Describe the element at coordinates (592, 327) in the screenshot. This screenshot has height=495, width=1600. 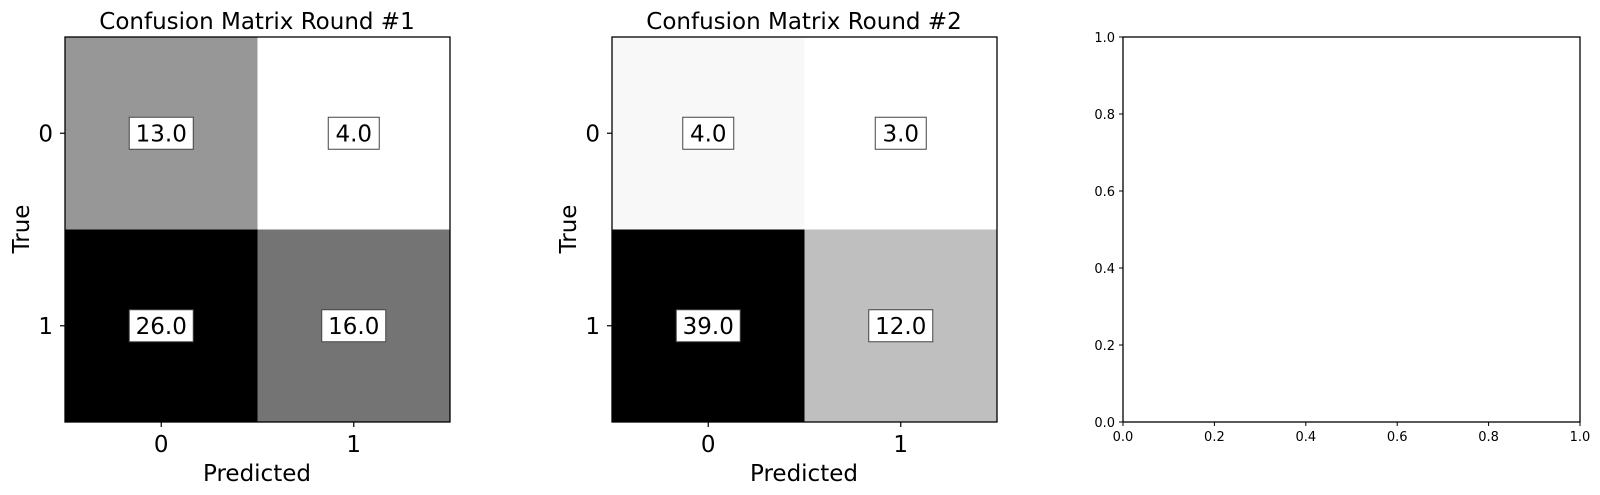
I see `y-tick-label-2-1: 1` at that location.